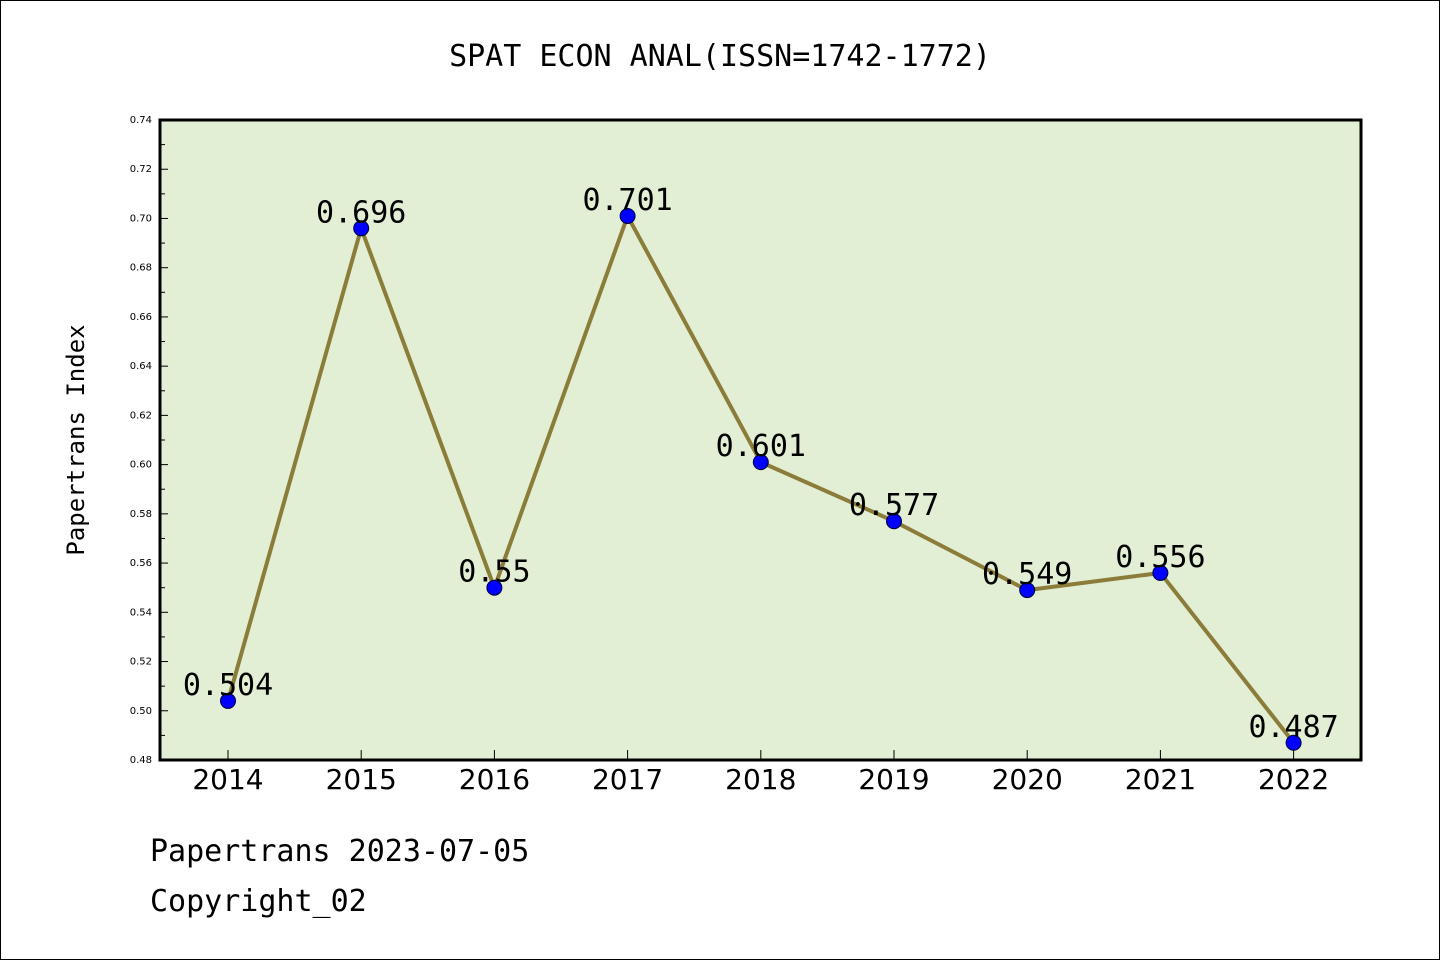  What do you see at coordinates (141, 612) in the screenshot?
I see `y-tick-label: 0.54` at bounding box center [141, 612].